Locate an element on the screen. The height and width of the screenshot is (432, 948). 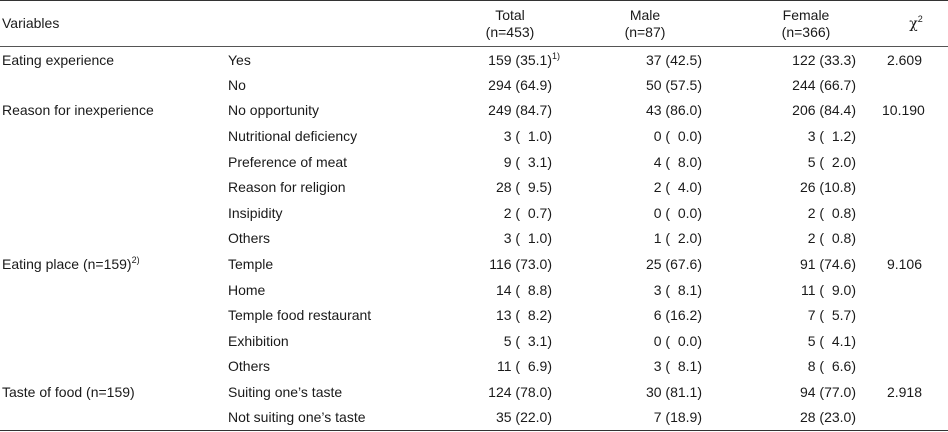
category-cell-text: No is located at coordinates (237, 84).